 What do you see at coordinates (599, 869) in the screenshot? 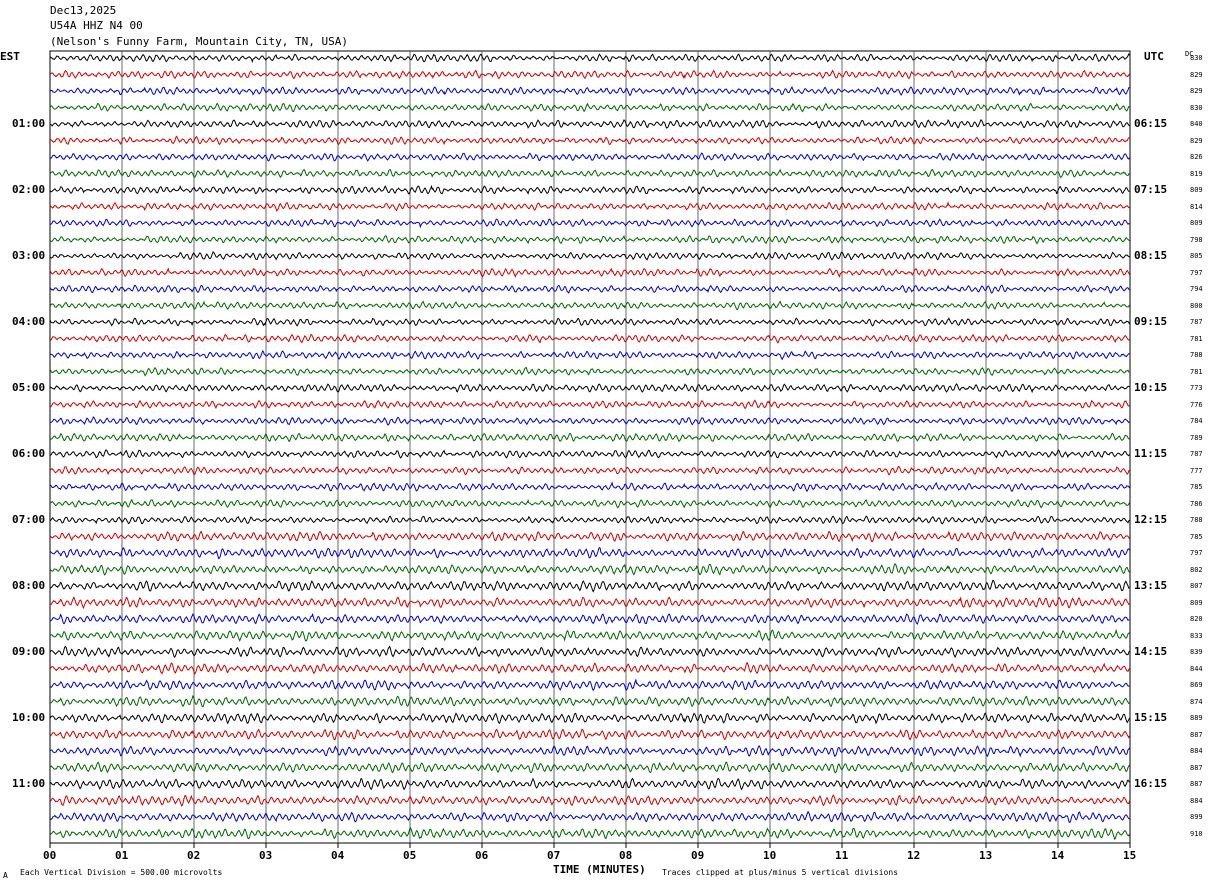
I see `x-axis-title: TIME (MINUTES)` at bounding box center [599, 869].